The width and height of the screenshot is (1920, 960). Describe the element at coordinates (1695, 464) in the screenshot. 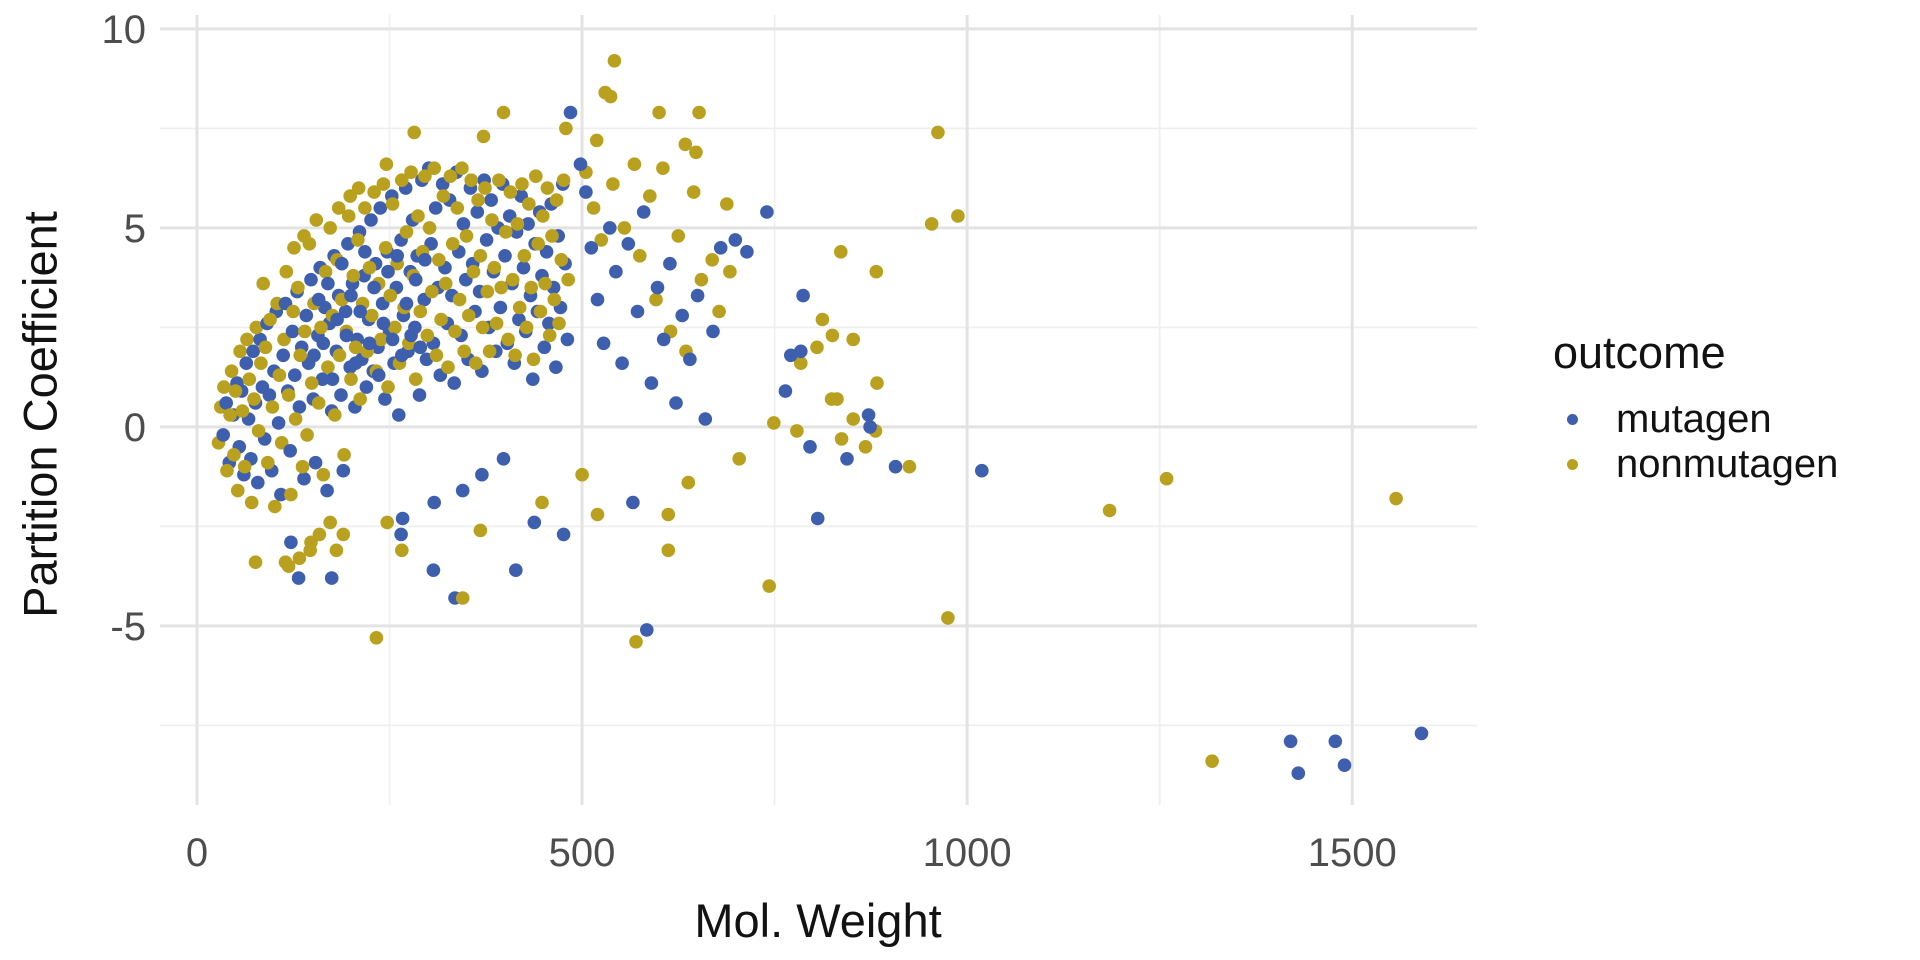

I see `legend-item-nonmutagen: nonmutagen` at that location.